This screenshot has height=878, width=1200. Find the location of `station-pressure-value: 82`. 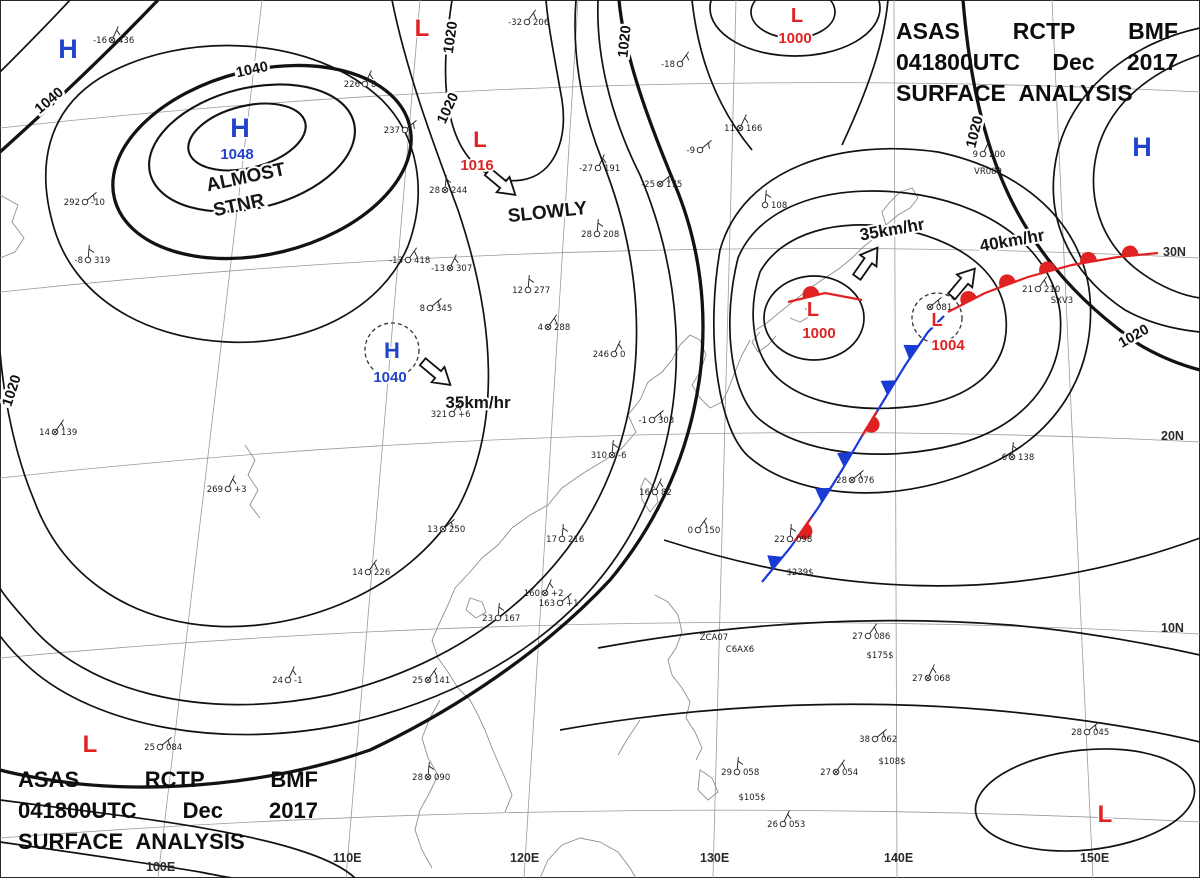

station-pressure-value: 82 is located at coordinates (666, 493).